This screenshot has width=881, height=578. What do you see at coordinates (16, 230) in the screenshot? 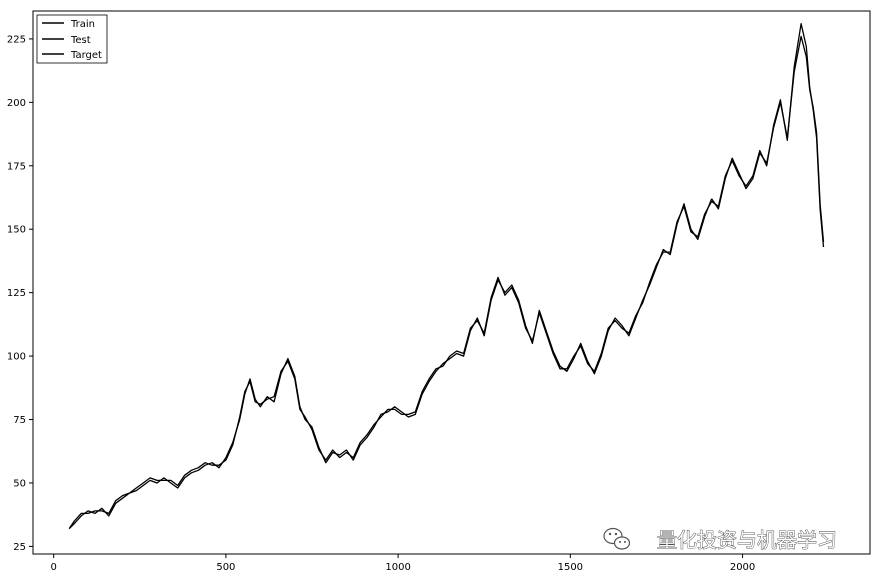
I see `y-tick-label: 150` at bounding box center [16, 230].